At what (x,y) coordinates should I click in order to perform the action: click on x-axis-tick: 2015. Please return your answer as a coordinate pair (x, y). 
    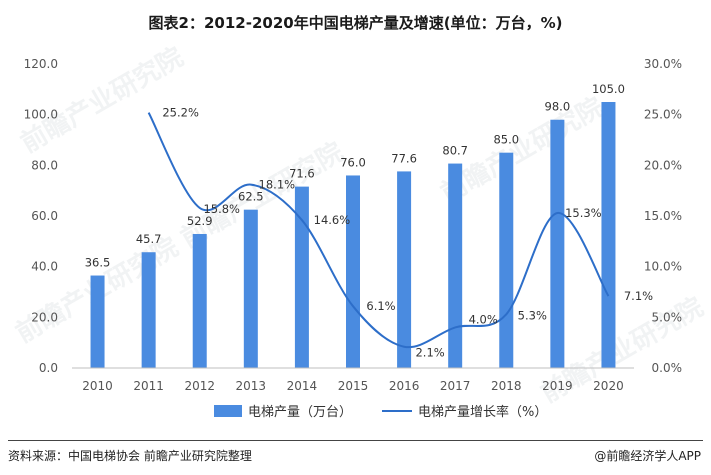
    Looking at the image, I should click on (353, 386).